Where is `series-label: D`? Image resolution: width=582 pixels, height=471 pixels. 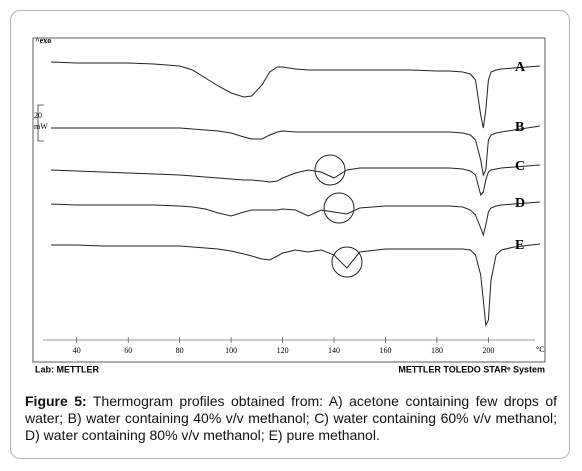 series-label: D is located at coordinates (520, 203).